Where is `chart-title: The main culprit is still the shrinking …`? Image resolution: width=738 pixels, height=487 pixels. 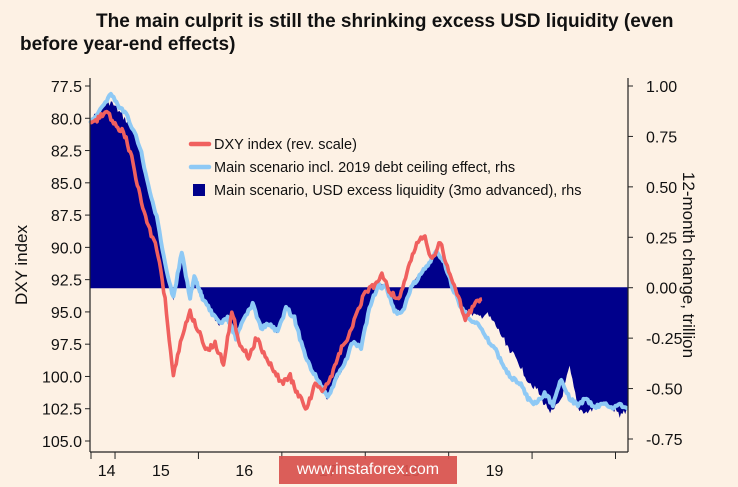 chart-title: The main culprit is still the shrinking … is located at coordinates (347, 33).